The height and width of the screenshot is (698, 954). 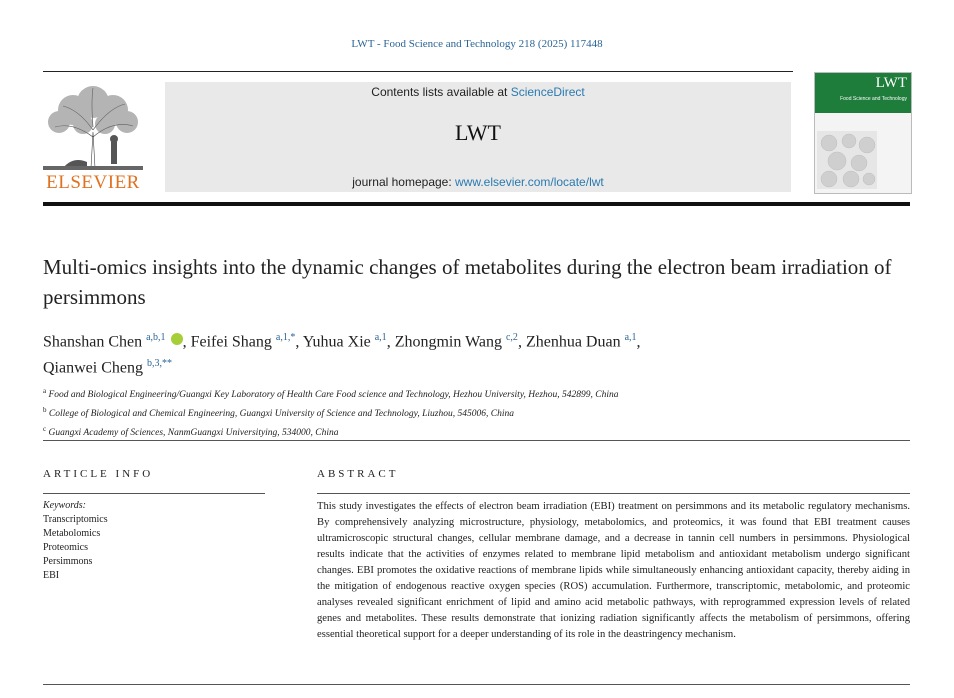 What do you see at coordinates (418, 71) in the screenshot?
I see `top-divider` at bounding box center [418, 71].